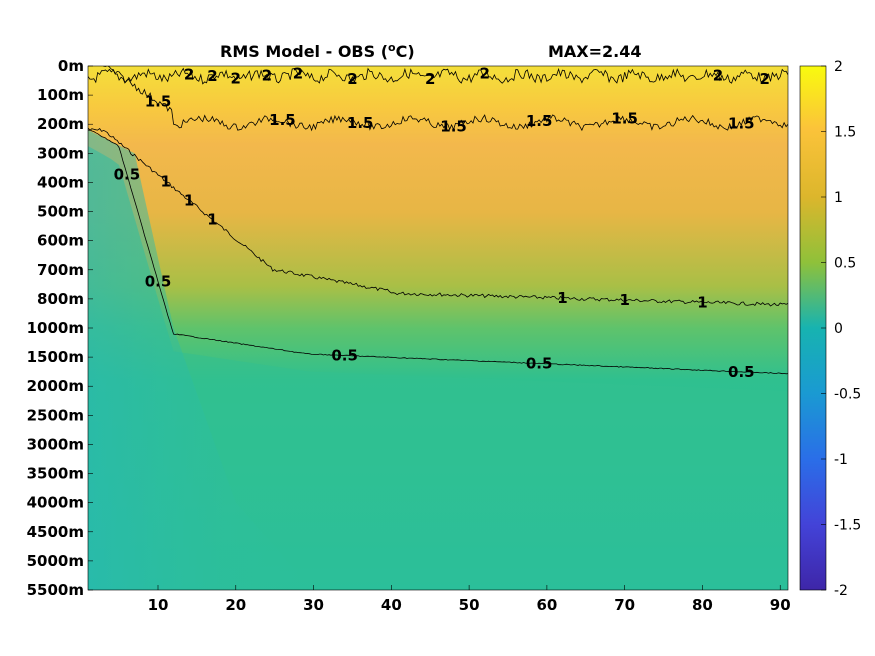  Describe the element at coordinates (702, 605) in the screenshot. I see `x-tick-label: 80` at that location.